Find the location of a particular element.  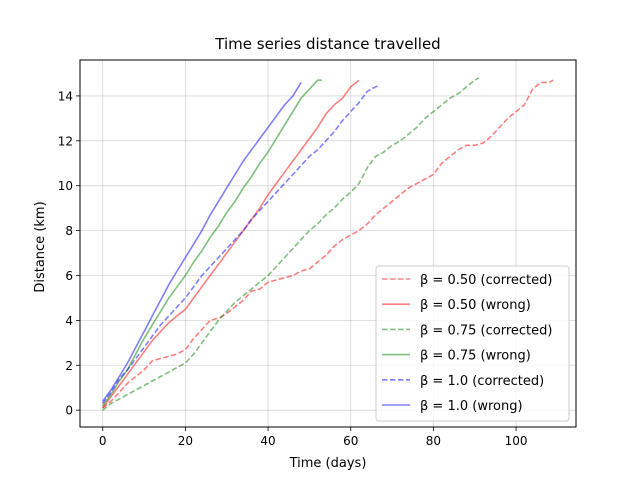

legend-label: β = 0.75 (corrected) is located at coordinates (486, 330).